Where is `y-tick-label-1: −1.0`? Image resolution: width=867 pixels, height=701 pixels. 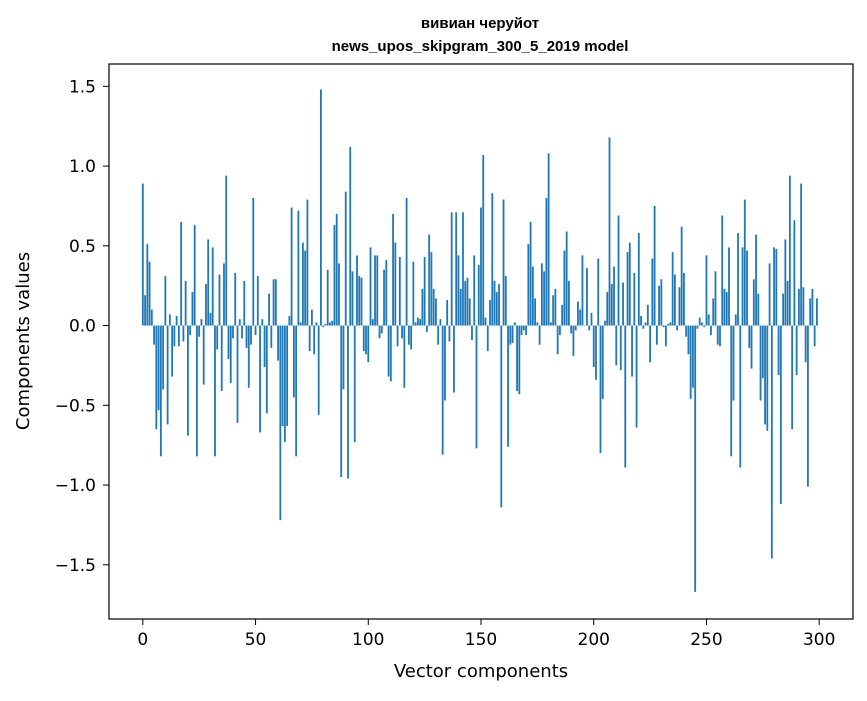 y-tick-label-1: −1.0 is located at coordinates (75, 486).